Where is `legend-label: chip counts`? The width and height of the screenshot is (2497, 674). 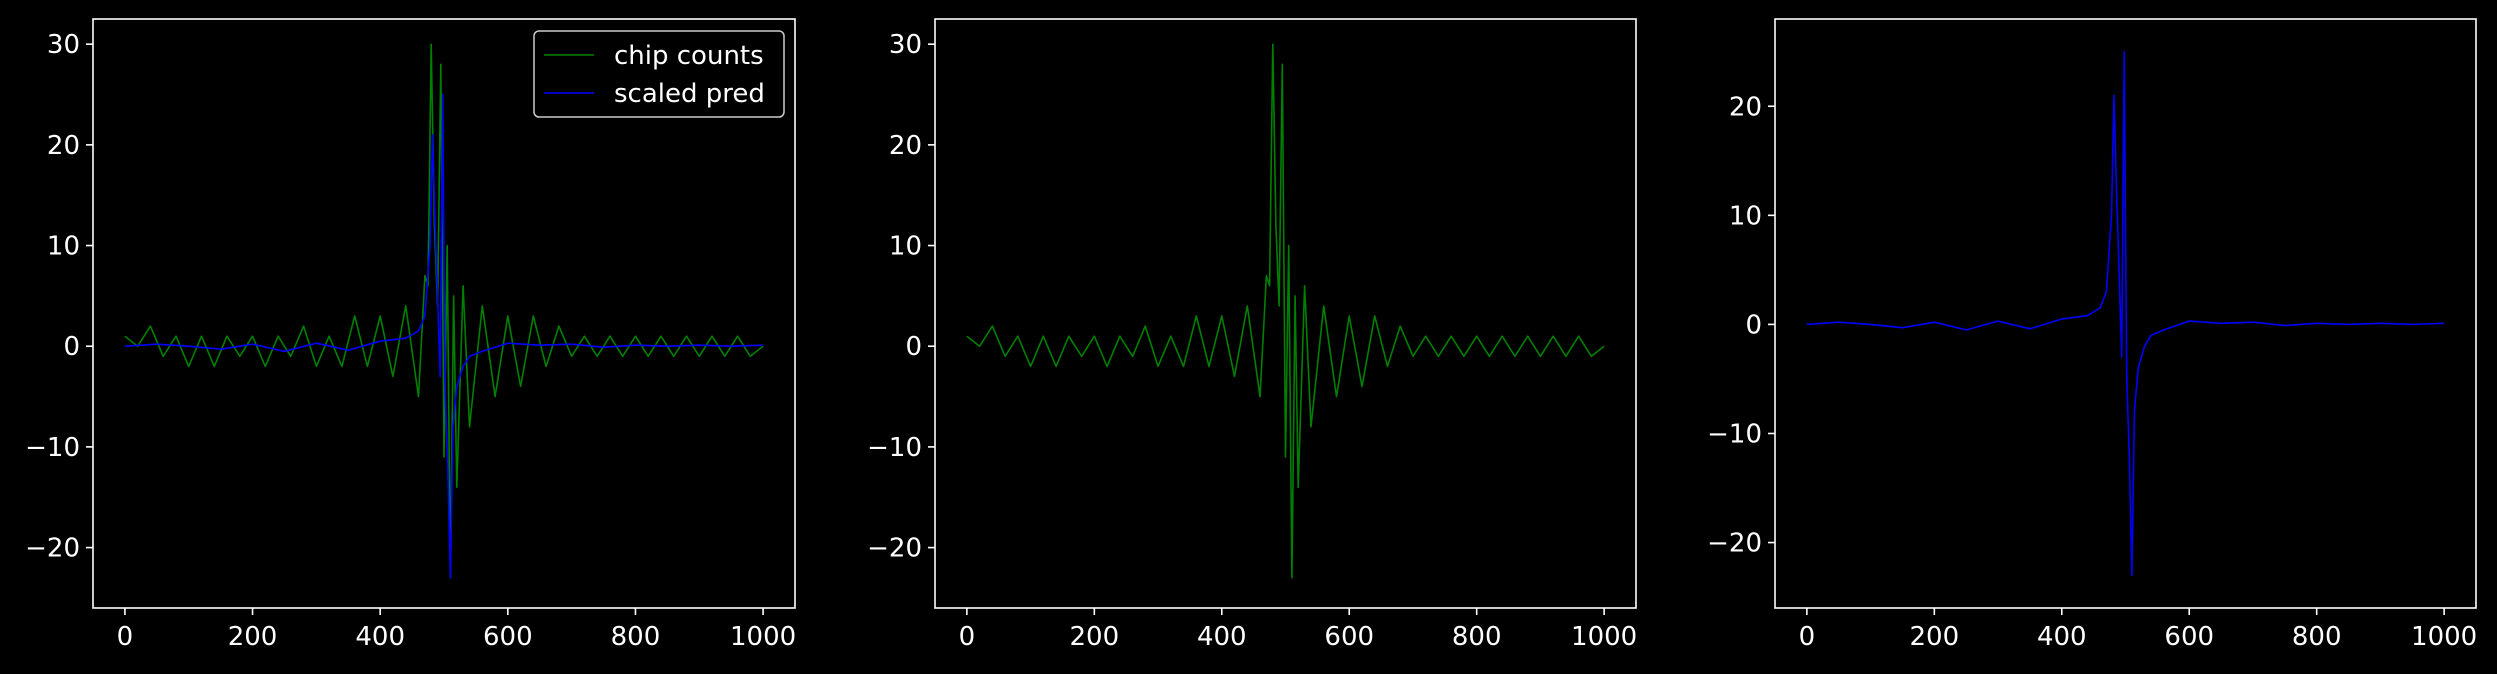 legend-label: chip counts is located at coordinates (689, 56).